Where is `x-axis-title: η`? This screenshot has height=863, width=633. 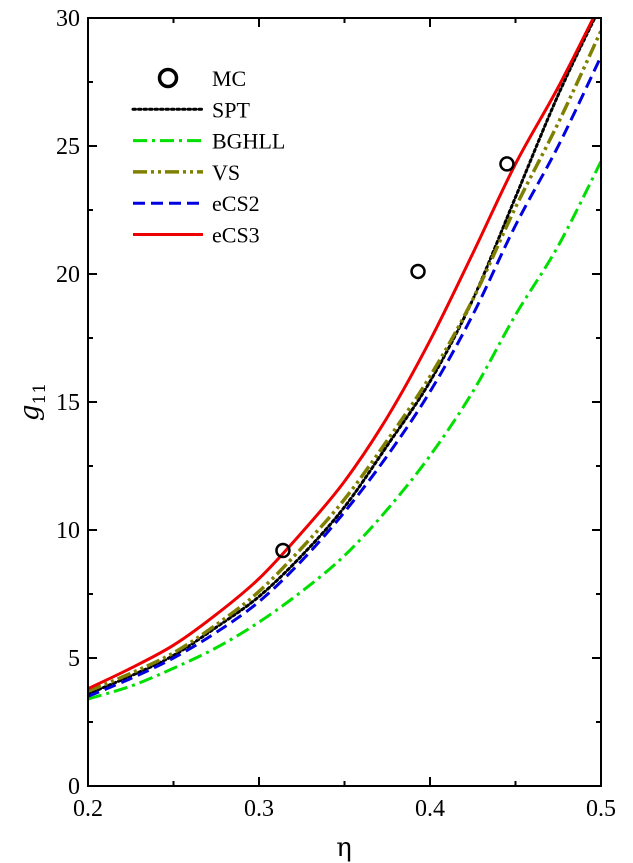 x-axis-title: η is located at coordinates (344, 848).